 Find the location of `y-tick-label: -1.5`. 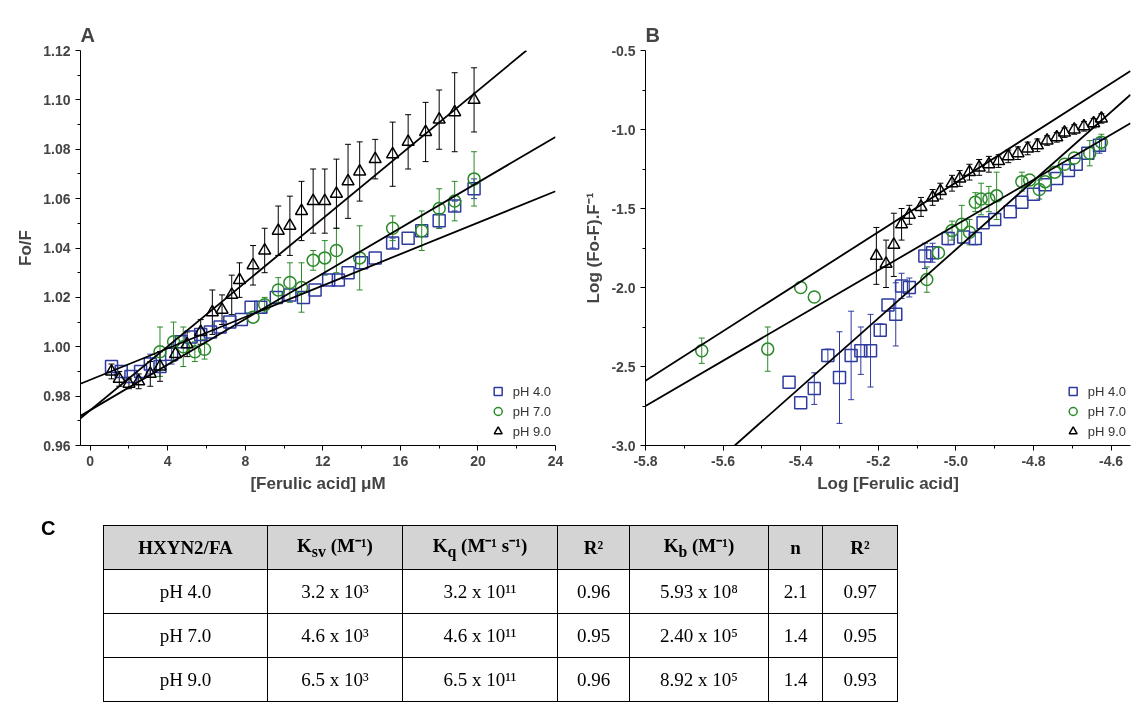

y-tick-label: -1.5 is located at coordinates (623, 208).